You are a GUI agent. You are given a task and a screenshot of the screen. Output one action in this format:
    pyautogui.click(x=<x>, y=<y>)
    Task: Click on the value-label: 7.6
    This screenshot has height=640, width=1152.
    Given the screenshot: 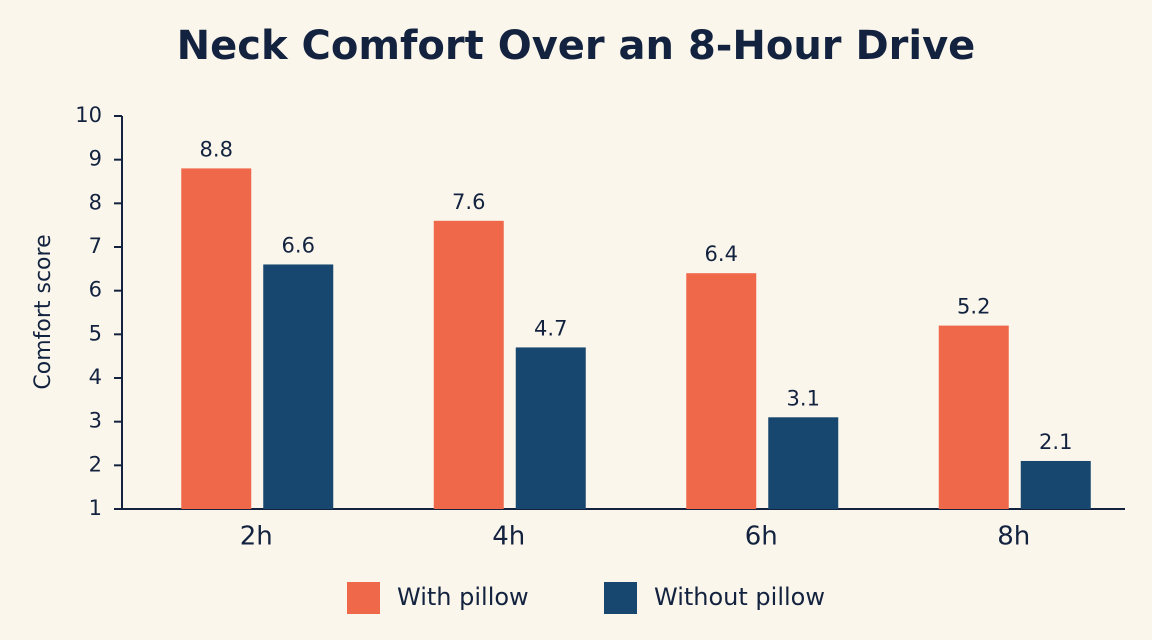 What is the action you would take?
    pyautogui.click(x=468, y=202)
    